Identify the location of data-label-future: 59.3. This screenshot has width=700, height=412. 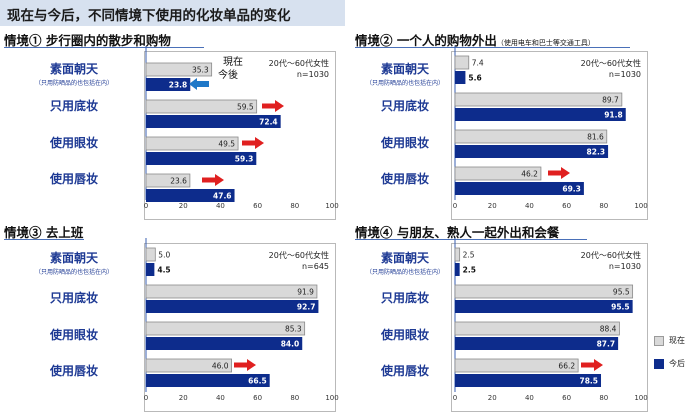
(244, 159).